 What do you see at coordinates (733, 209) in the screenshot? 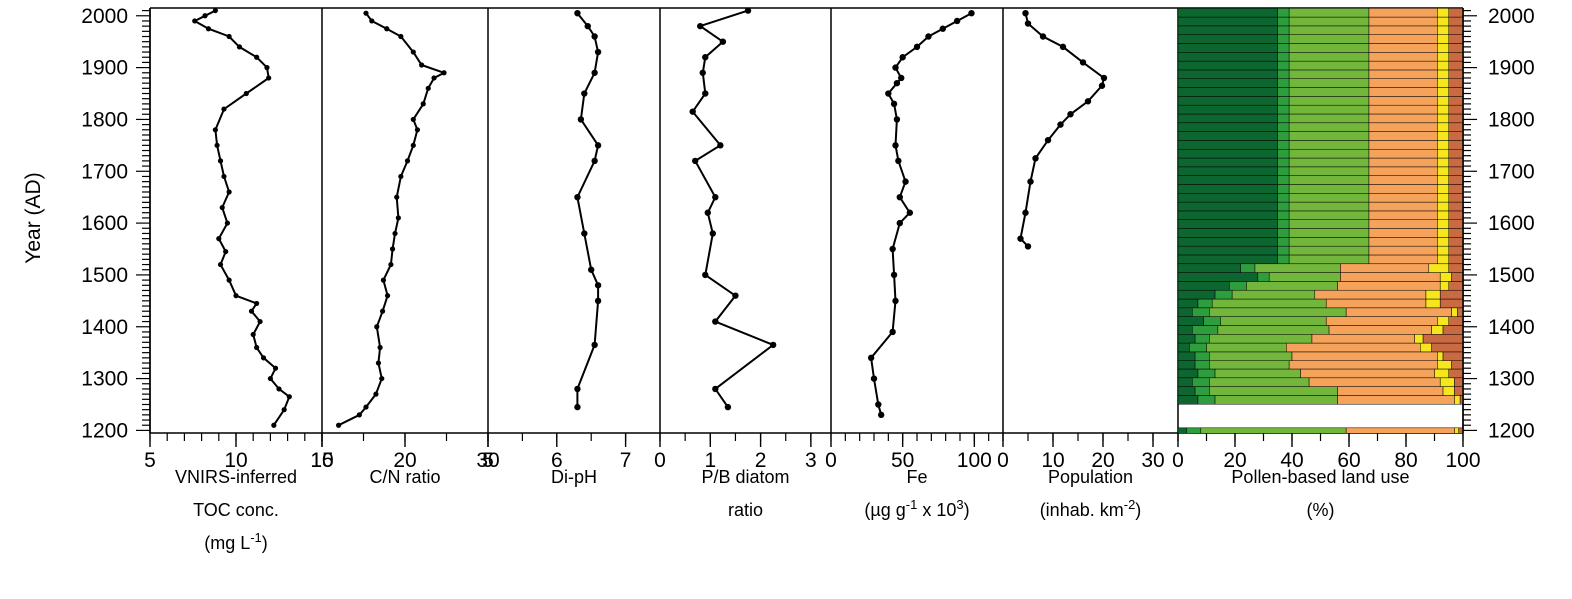
I see `series-pb` at bounding box center [733, 209].